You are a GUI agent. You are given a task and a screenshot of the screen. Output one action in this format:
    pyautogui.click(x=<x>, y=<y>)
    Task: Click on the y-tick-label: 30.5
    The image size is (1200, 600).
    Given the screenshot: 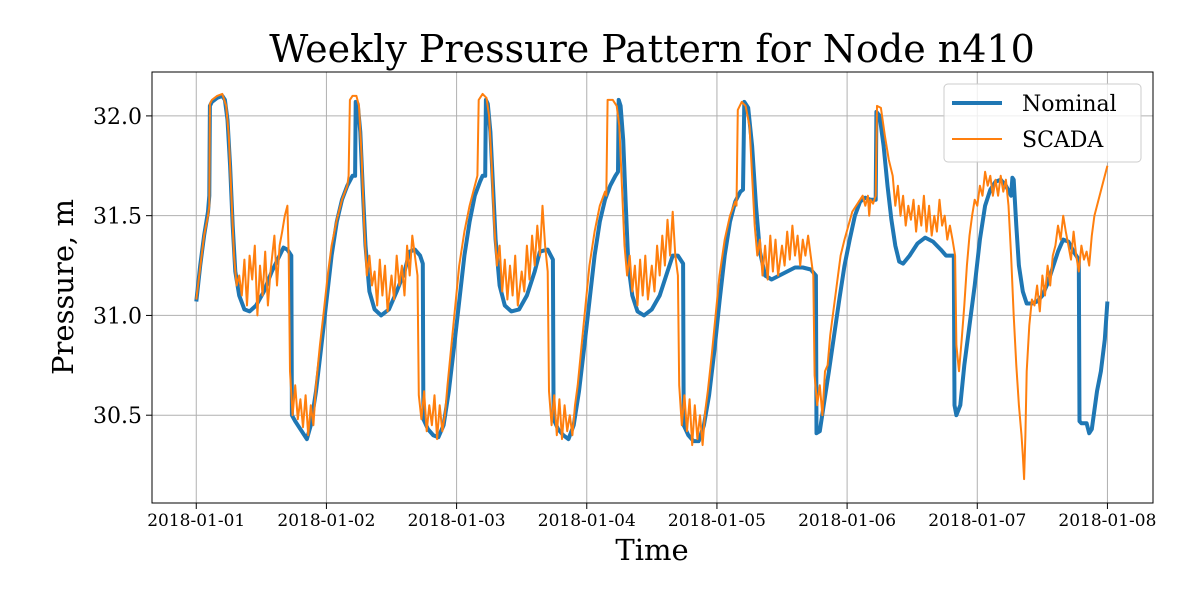 What is the action you would take?
    pyautogui.click(x=117, y=416)
    